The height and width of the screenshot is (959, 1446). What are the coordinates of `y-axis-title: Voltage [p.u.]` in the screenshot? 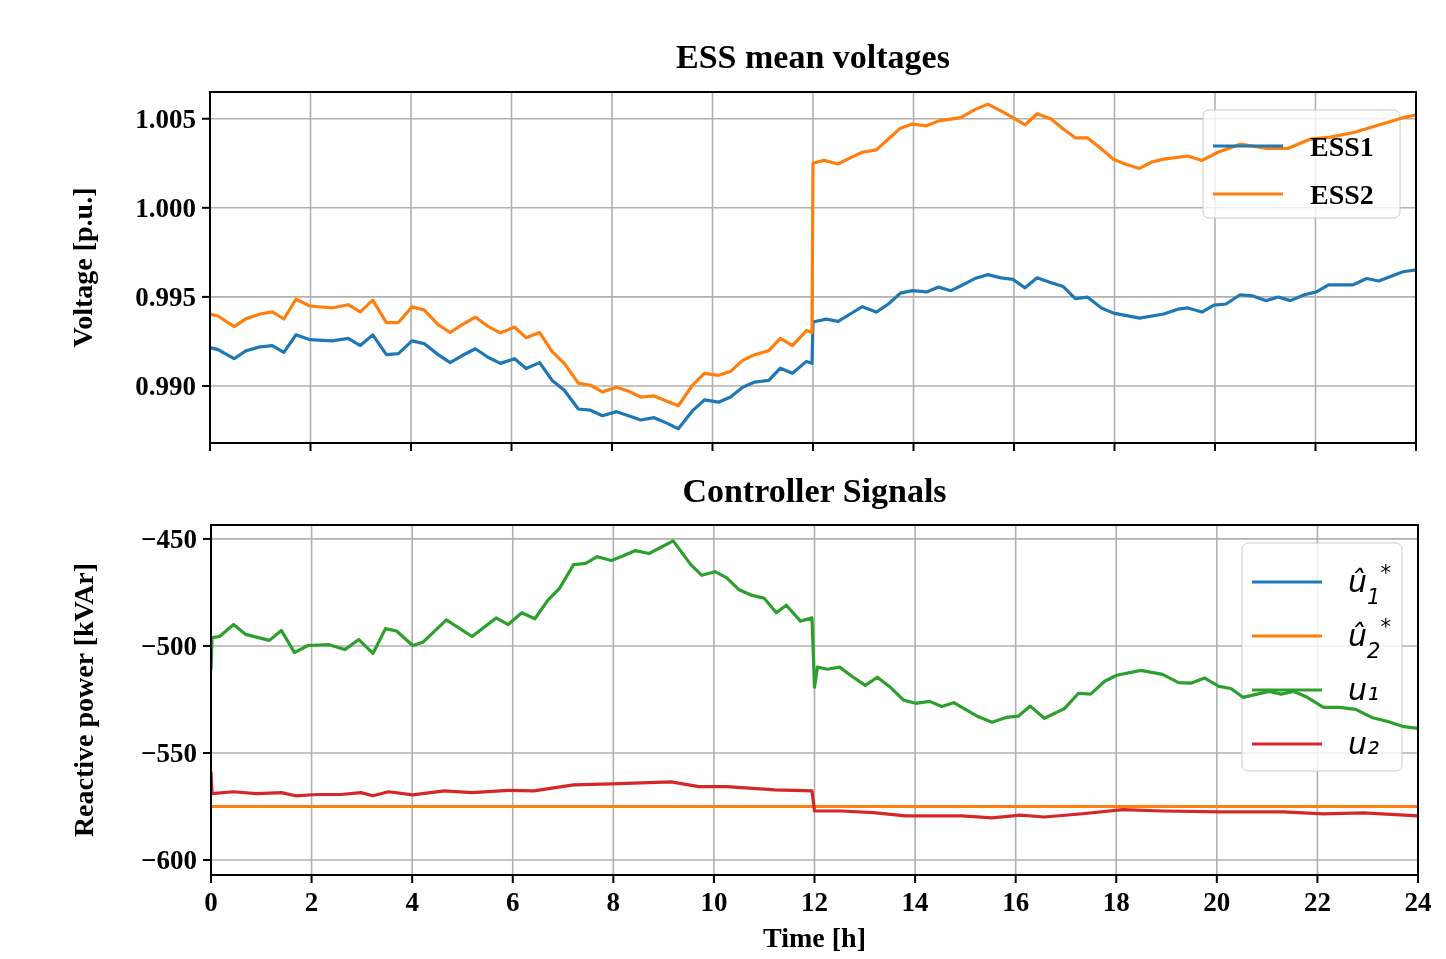 It's located at (82, 267).